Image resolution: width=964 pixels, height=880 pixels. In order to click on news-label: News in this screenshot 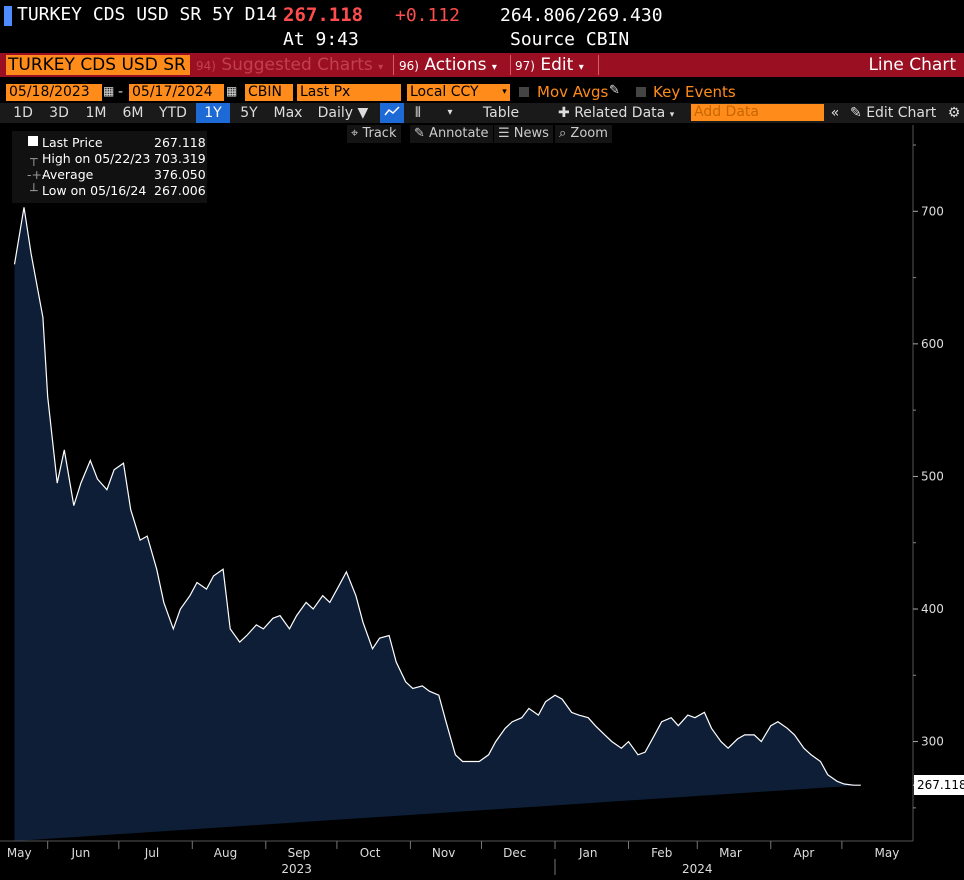, I will do `click(531, 133)`.